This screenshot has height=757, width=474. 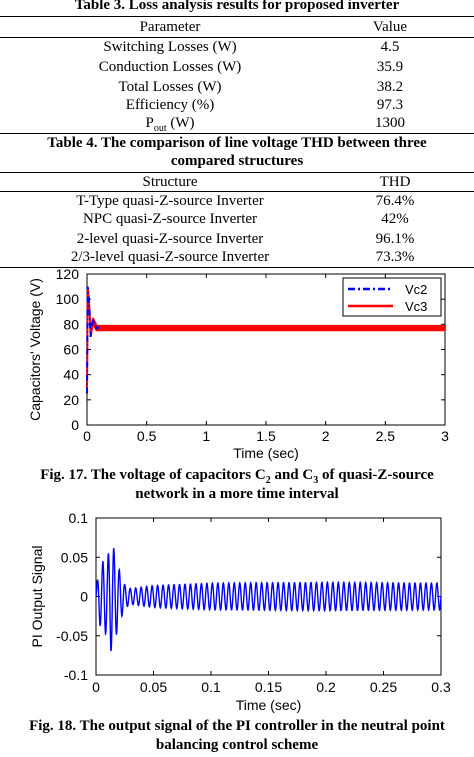 I want to click on y-tick-label: 100, so click(x=68, y=299).